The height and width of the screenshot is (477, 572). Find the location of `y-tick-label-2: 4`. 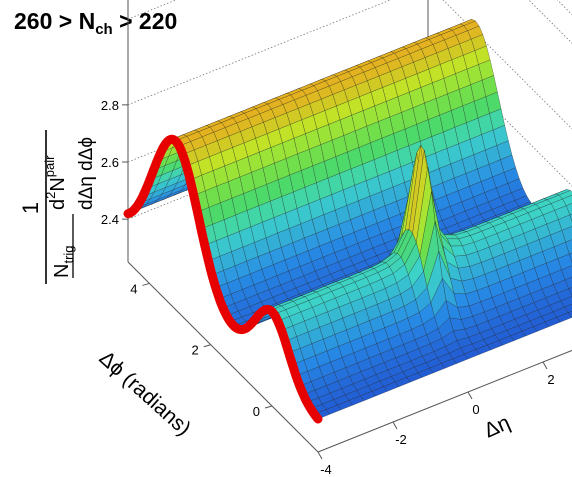

y-tick-label-2: 4 is located at coordinates (133, 288).